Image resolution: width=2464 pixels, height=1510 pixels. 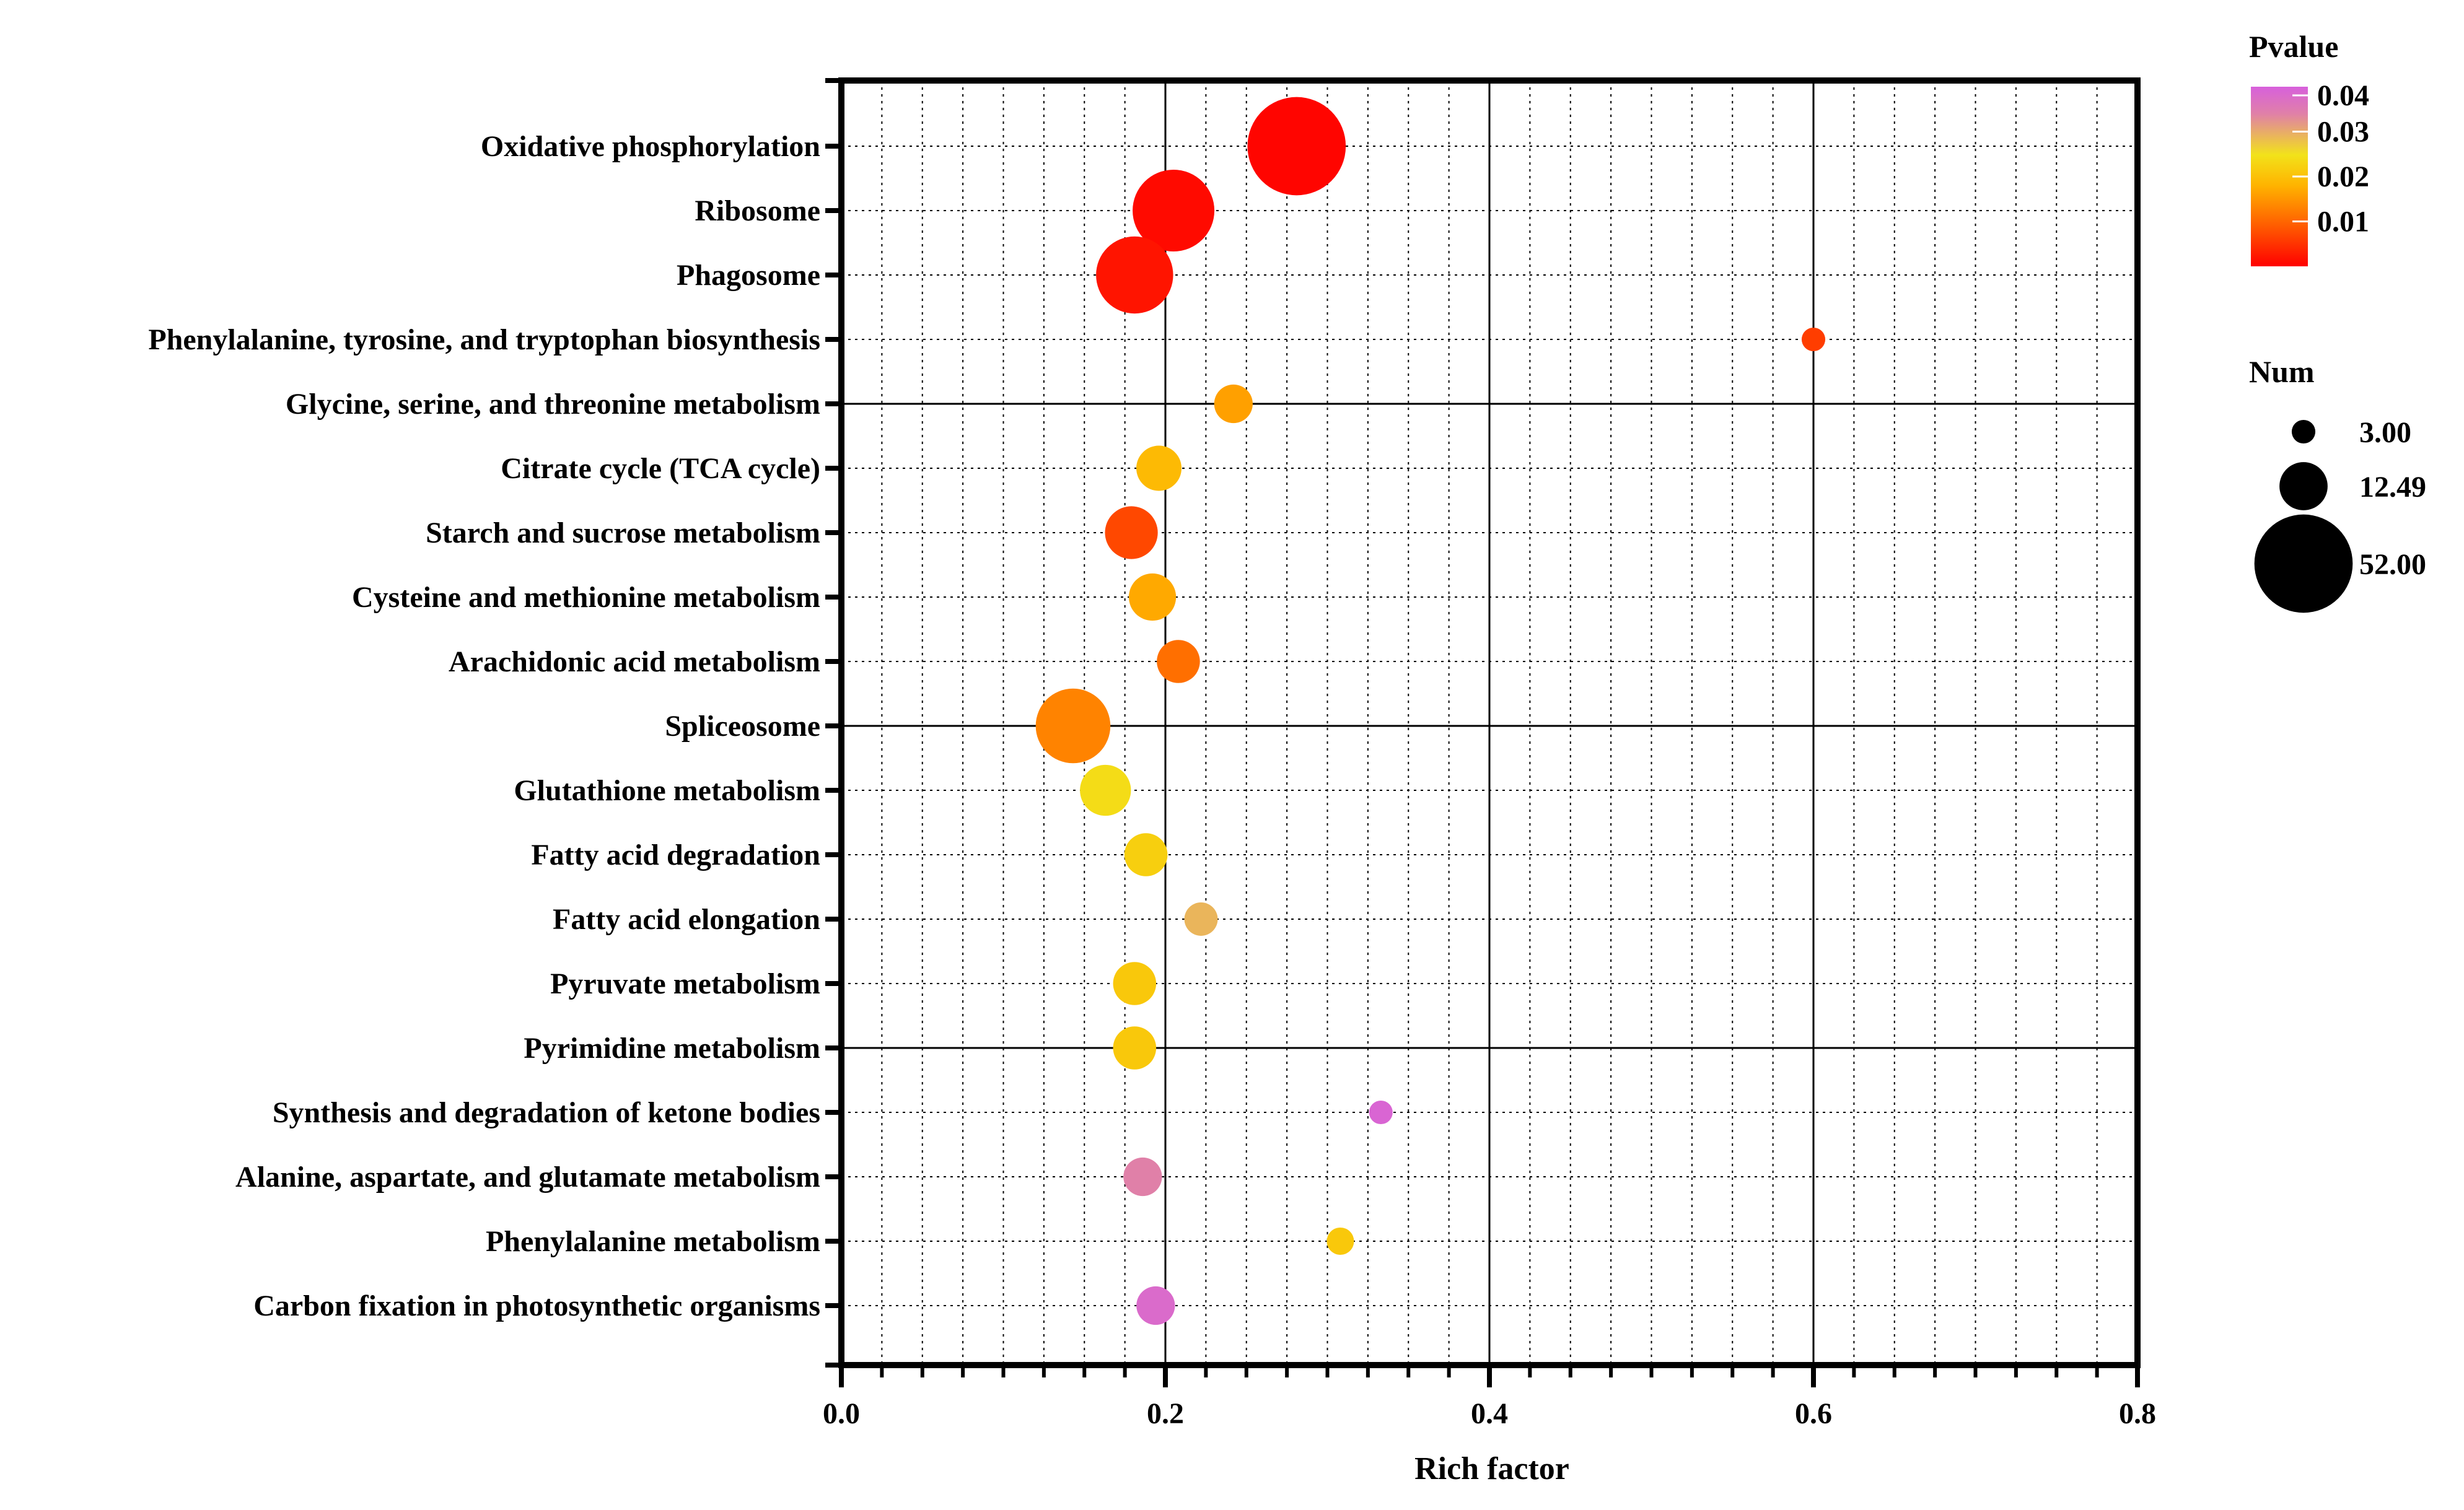 What do you see at coordinates (1492, 1468) in the screenshot?
I see `x-axis-title: Rich factor` at bounding box center [1492, 1468].